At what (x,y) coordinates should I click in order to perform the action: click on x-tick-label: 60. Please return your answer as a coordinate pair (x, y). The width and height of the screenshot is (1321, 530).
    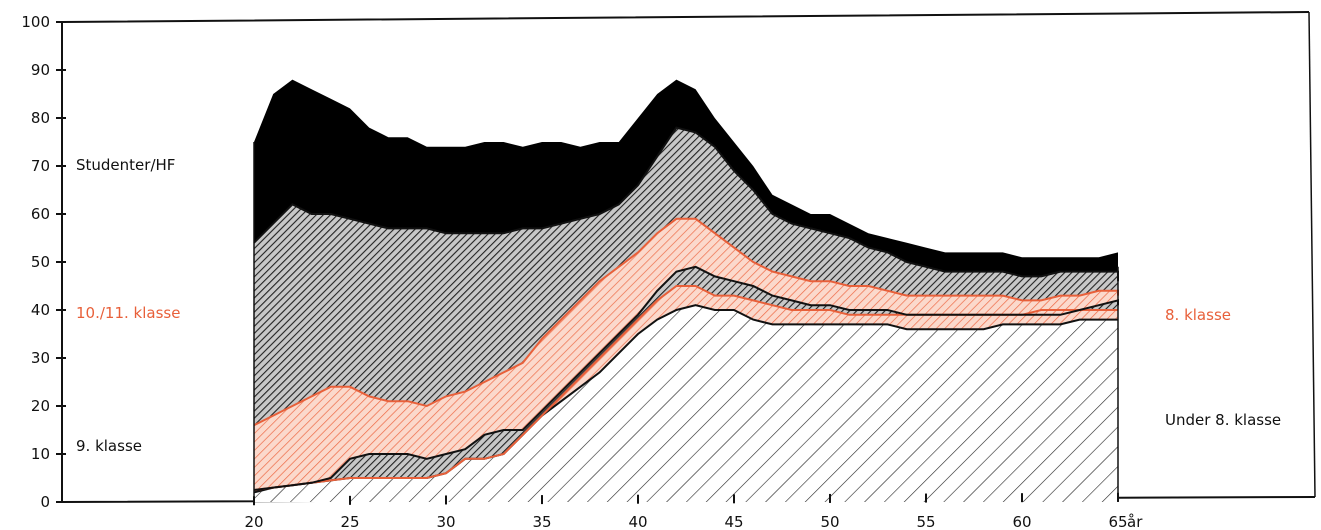
    Looking at the image, I should click on (1021, 521).